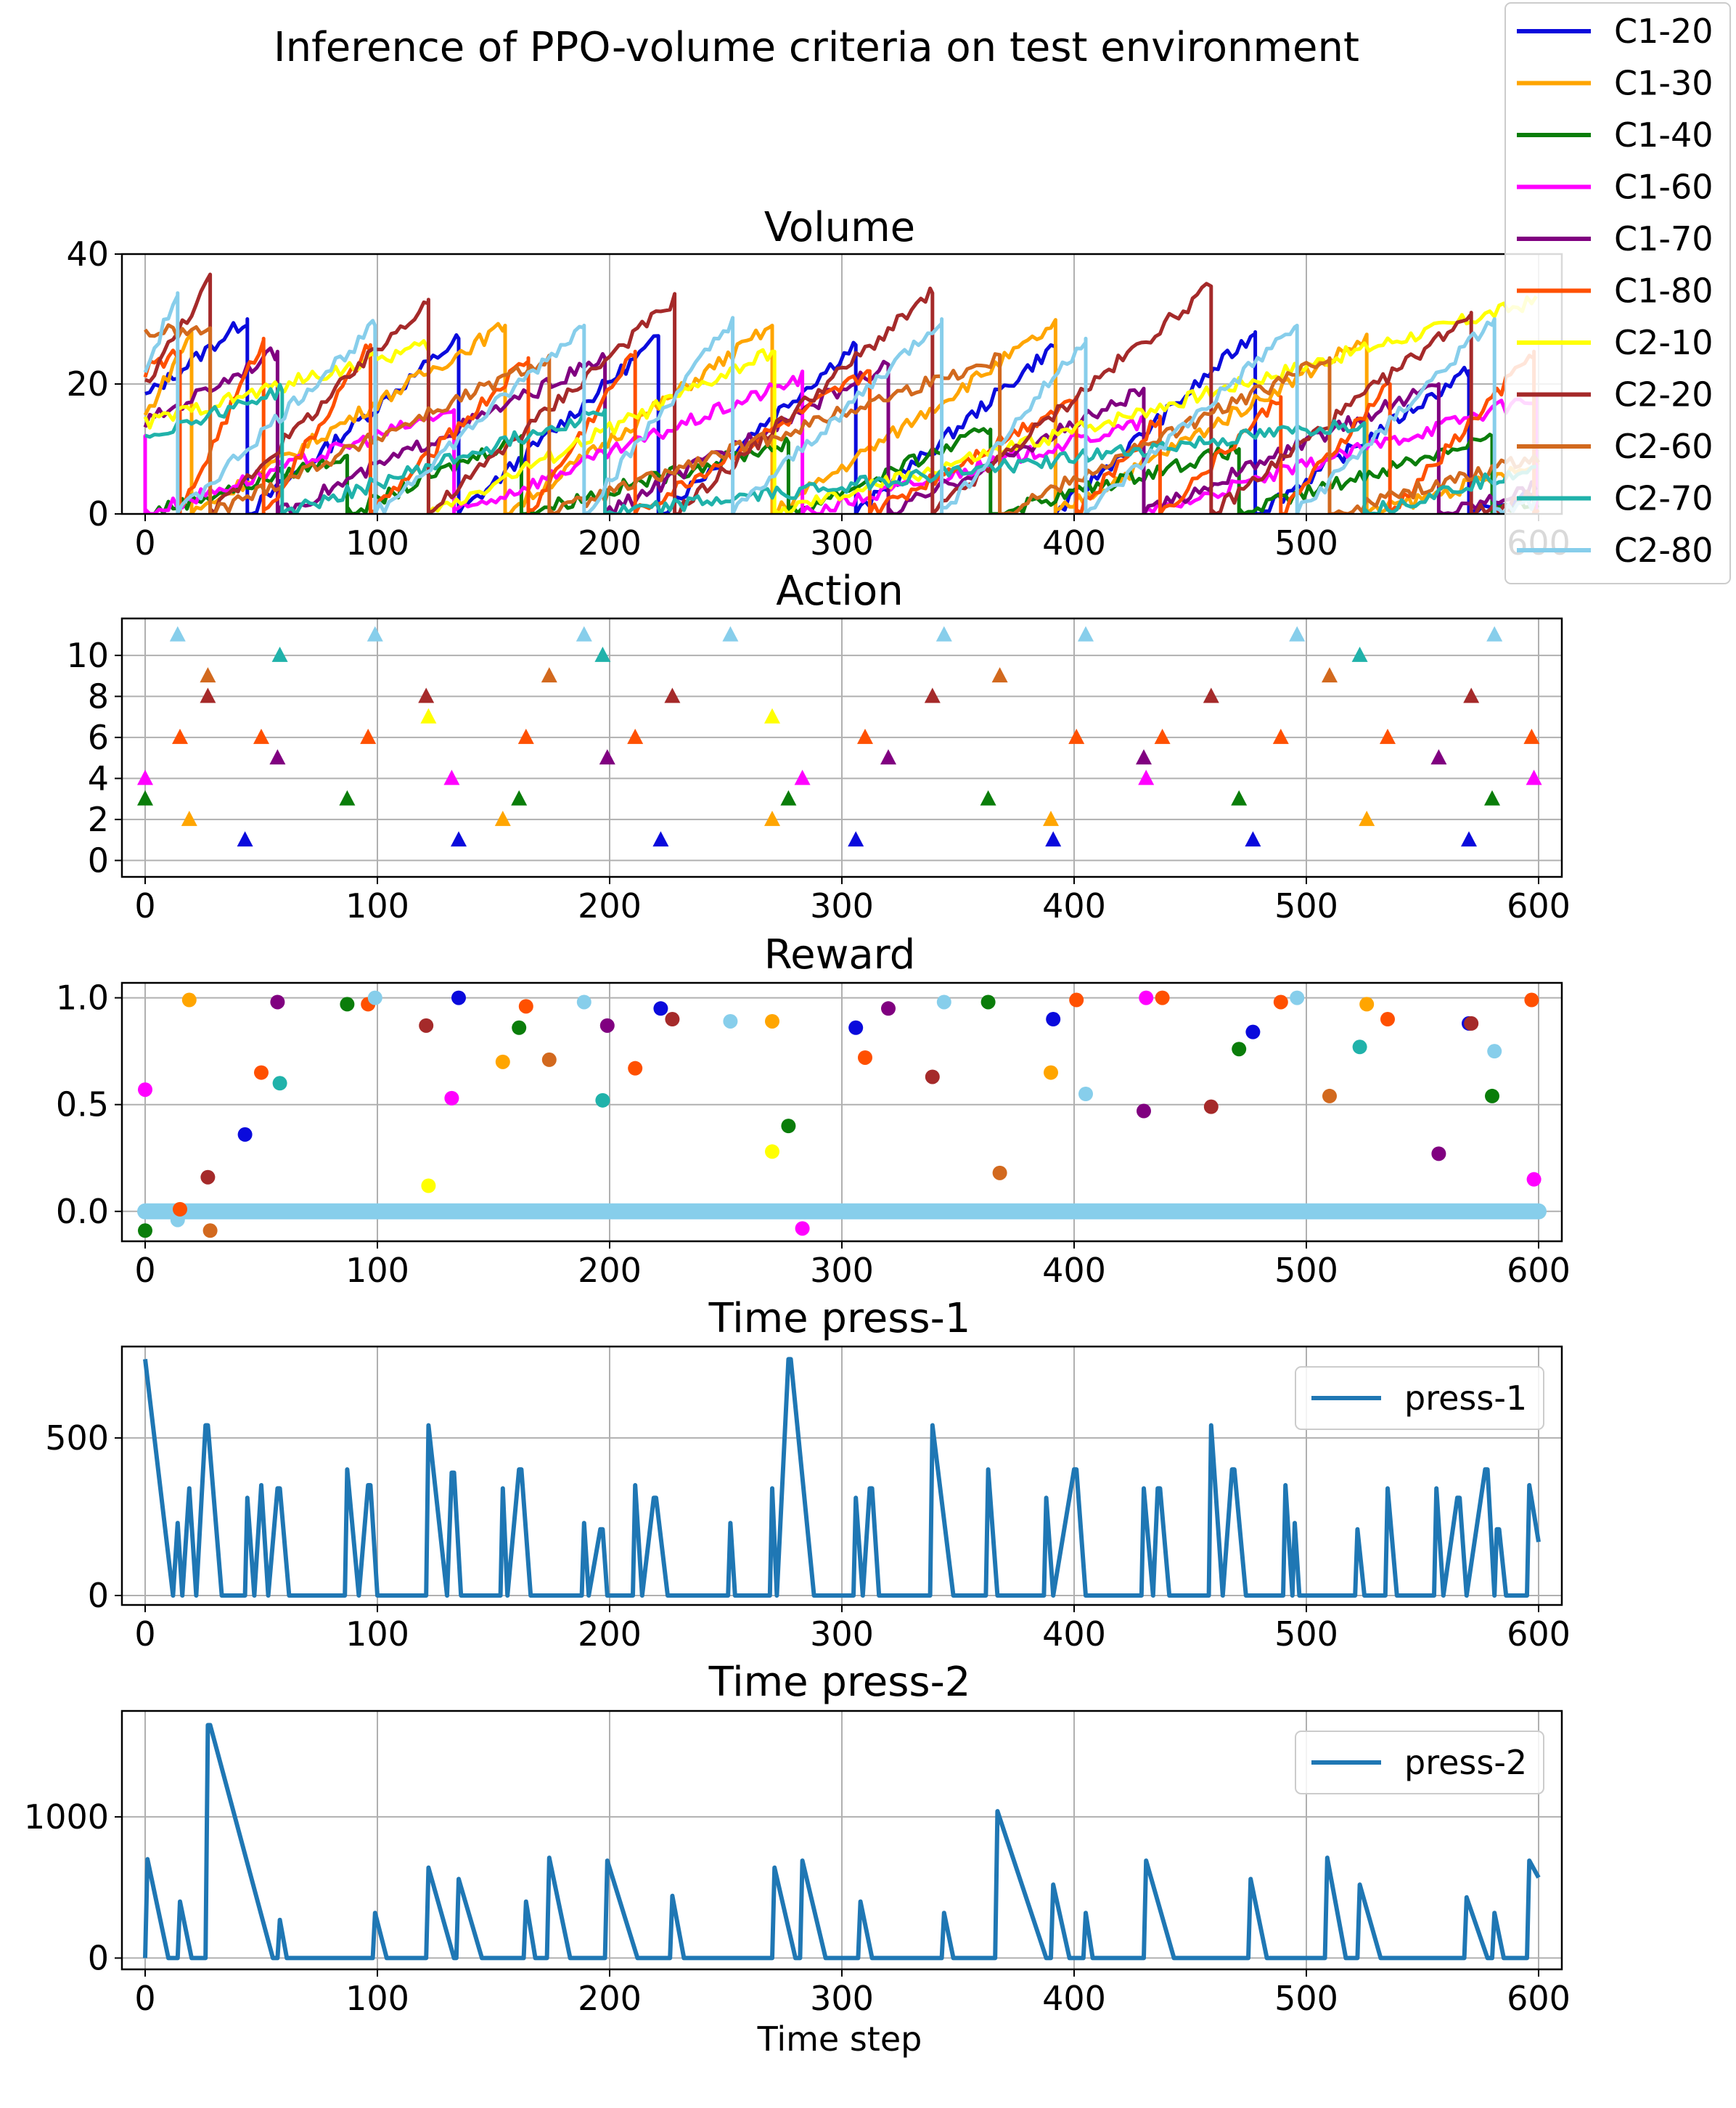  Describe the element at coordinates (82, 1104) in the screenshot. I see `y-tick-label: 0.5` at that location.